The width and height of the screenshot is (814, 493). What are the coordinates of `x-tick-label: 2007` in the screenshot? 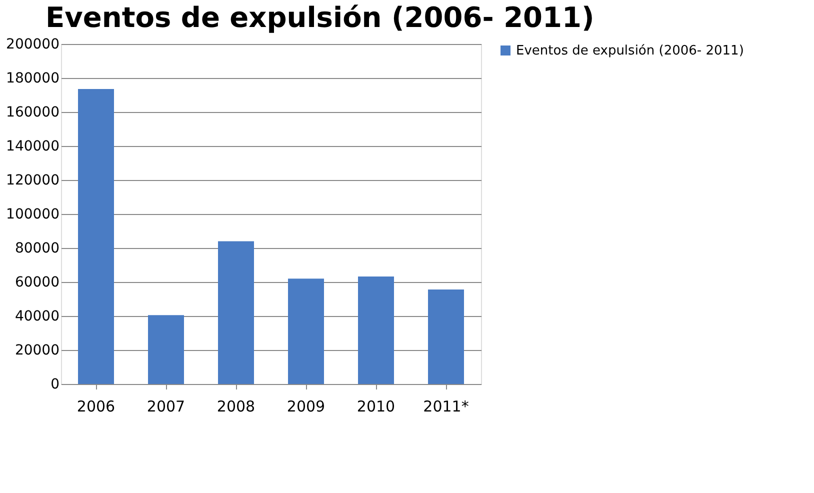 It's located at (166, 407).